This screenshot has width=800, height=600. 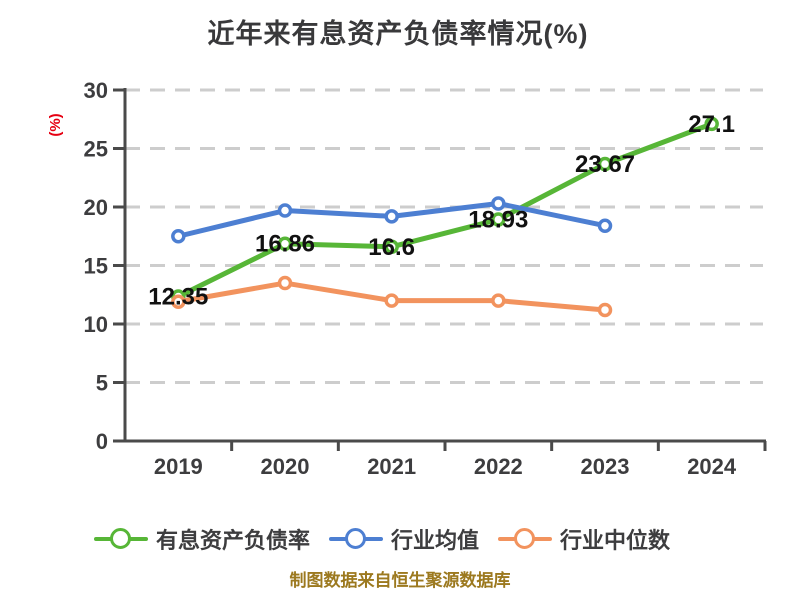 I want to click on x-tick-label: 2024, so click(x=712, y=466).